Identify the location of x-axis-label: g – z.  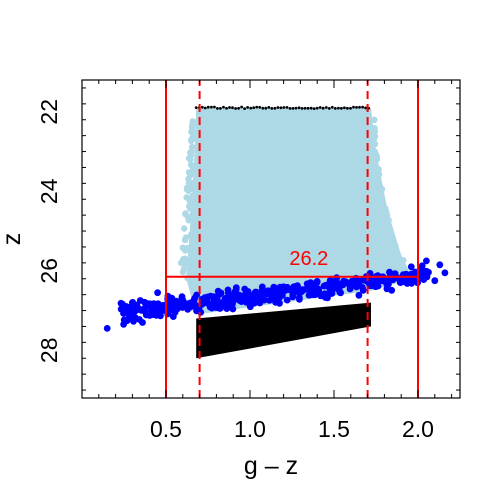
(271, 466).